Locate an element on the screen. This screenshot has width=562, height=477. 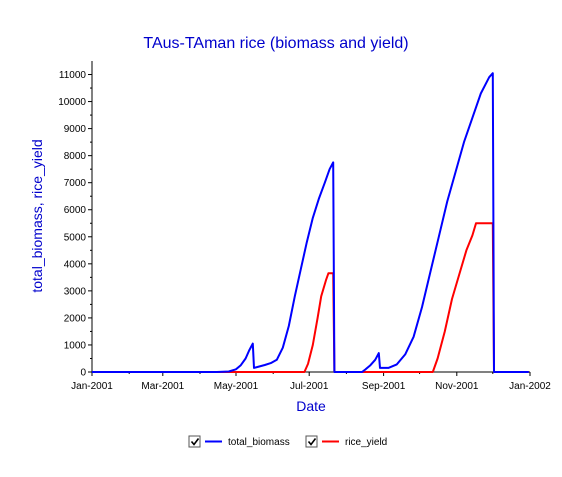
legend-checkbox-total-biomass is located at coordinates (194, 441).